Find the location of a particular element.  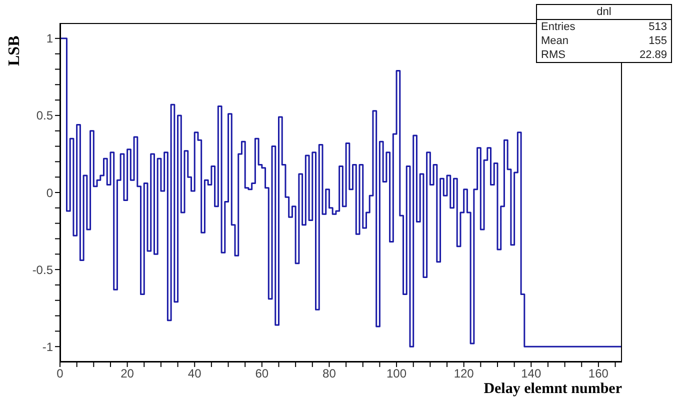

x-tick-label: 160 is located at coordinates (598, 373).